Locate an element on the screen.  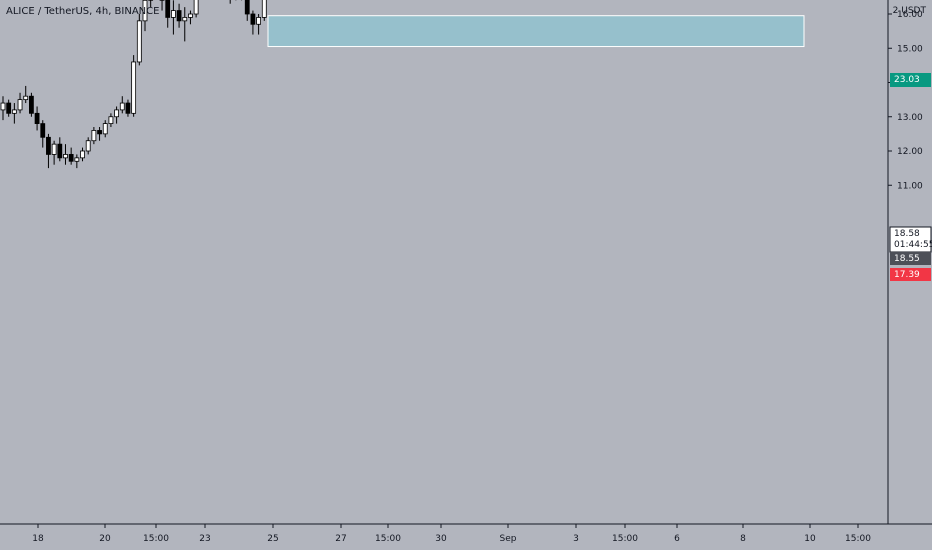
x-tick-label: 18 is located at coordinates (38, 539).